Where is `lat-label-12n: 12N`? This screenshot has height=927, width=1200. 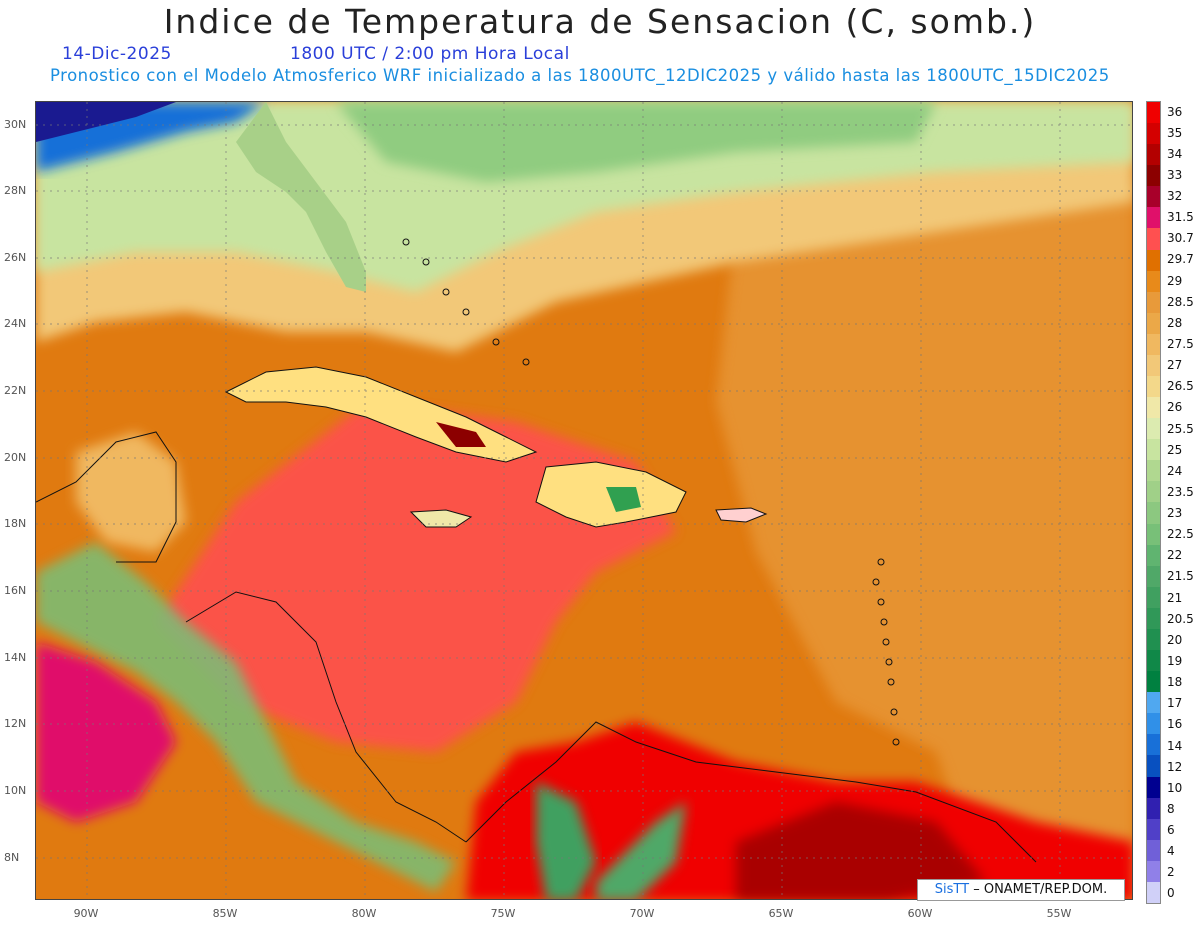
lat-label-12n: 12N is located at coordinates (15, 723).